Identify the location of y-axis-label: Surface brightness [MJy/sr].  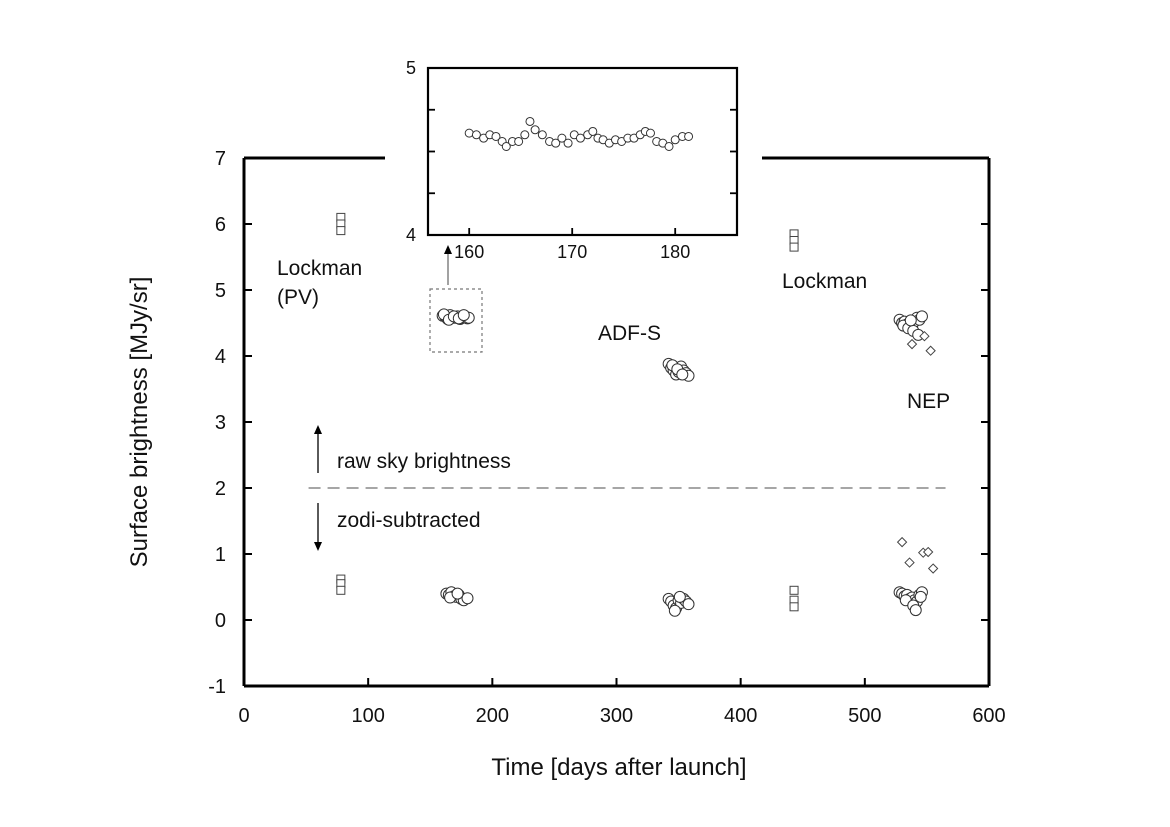
(139, 422).